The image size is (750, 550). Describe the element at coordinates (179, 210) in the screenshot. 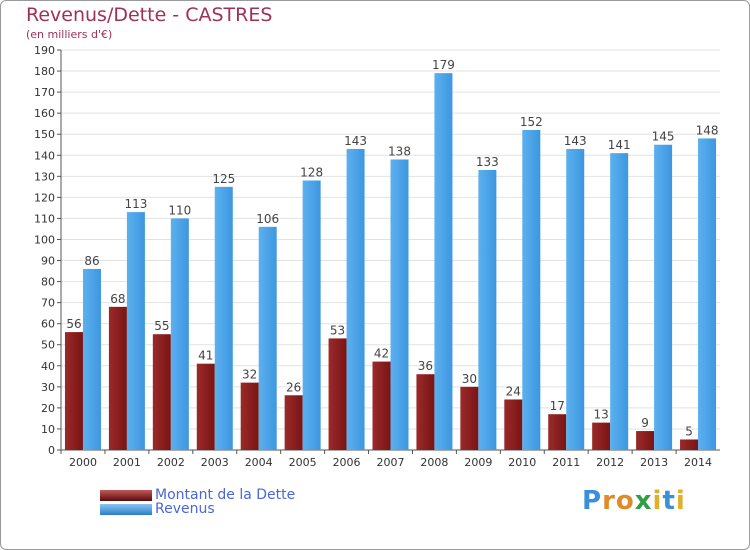

I see `data-label-revenus: 110` at that location.